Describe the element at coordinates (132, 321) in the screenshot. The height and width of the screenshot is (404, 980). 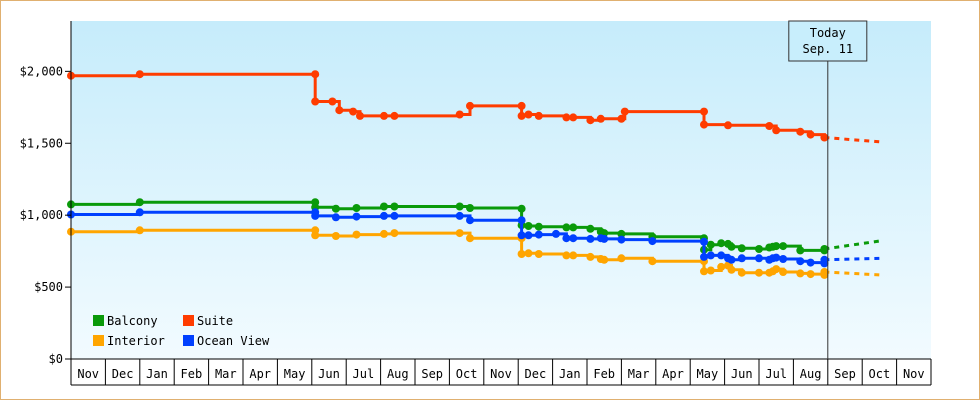
I see `legend-label-balcony: Balcony` at that location.